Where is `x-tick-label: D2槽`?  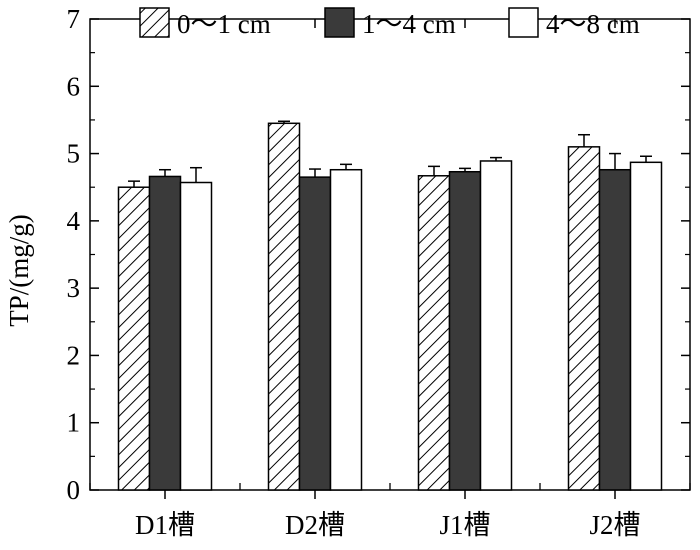 x-tick-label: D2槽 is located at coordinates (315, 525).